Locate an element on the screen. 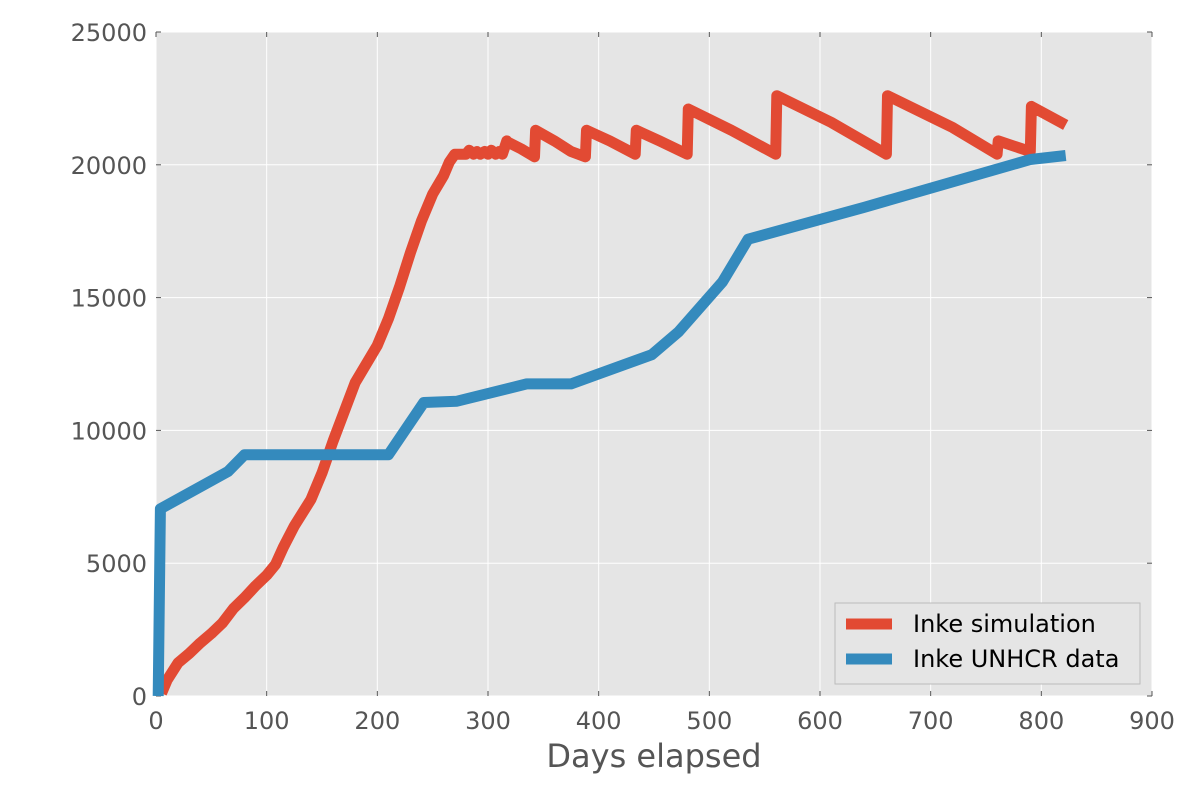 The height and width of the screenshot is (800, 1200). x-tick-label: 200 is located at coordinates (377, 721).